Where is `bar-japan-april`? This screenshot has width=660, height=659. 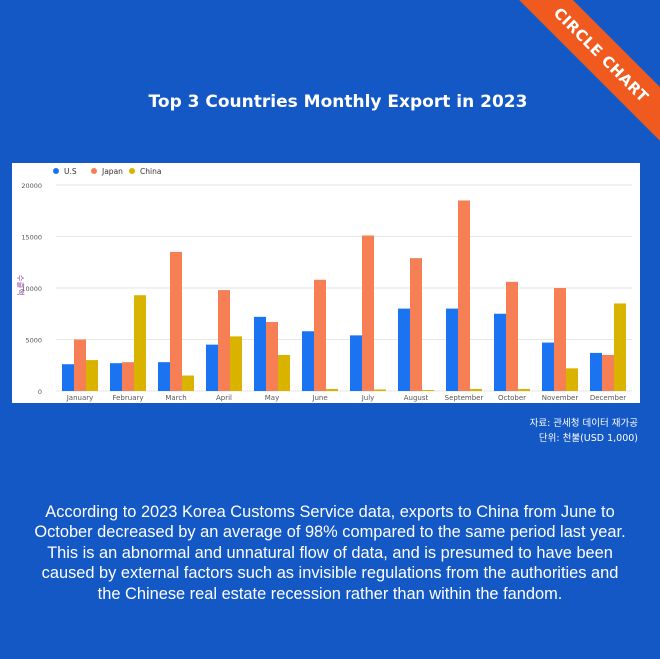 bar-japan-april is located at coordinates (224, 340).